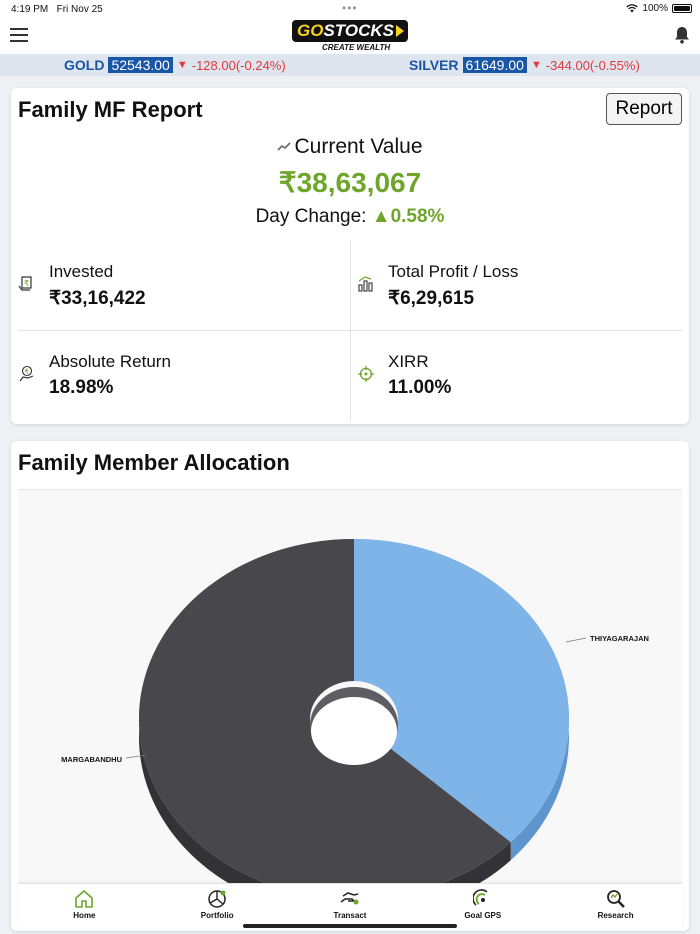 The image size is (700, 934). What do you see at coordinates (97, 298) in the screenshot?
I see `stat-value: ₹33,16,422` at bounding box center [97, 298].